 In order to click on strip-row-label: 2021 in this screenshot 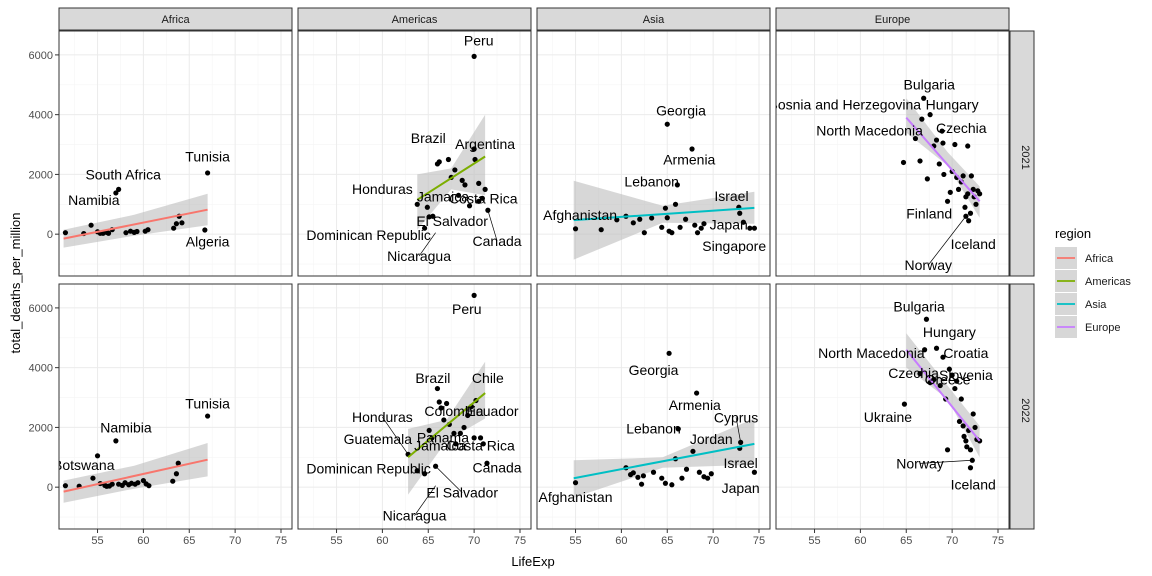, I will do `click(1025, 157)`.